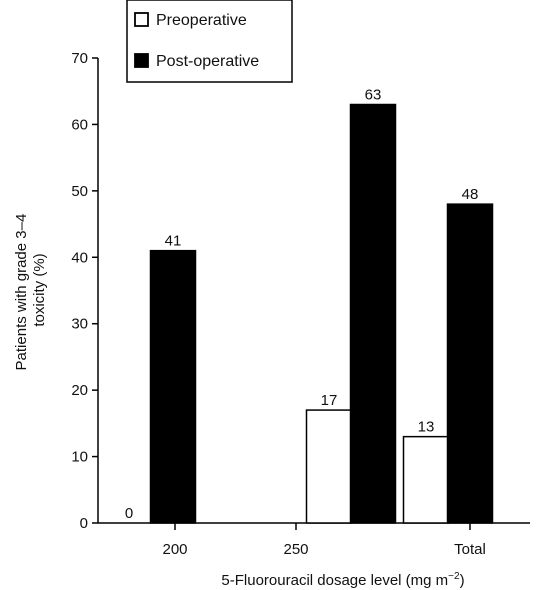  Describe the element at coordinates (201, 20) in the screenshot. I see `legend-label-preoperative: Preoperative` at that location.